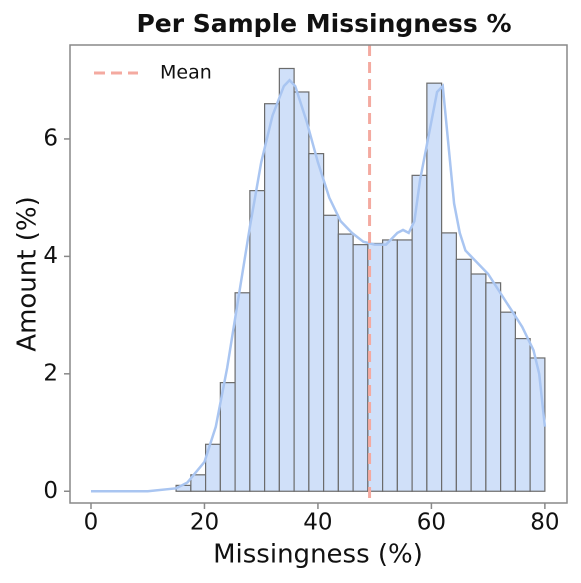 The width and height of the screenshot is (581, 583). Describe the element at coordinates (204, 523) in the screenshot. I see `x-tick-label: 20` at that location.